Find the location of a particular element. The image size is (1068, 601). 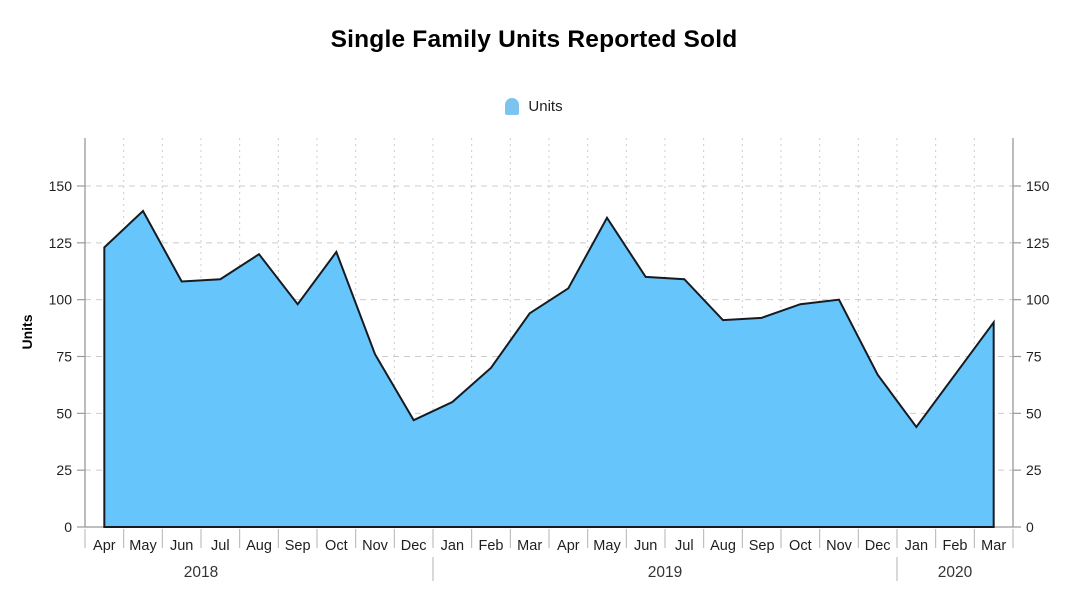

y-tick-label-left: 100 is located at coordinates (61, 300).